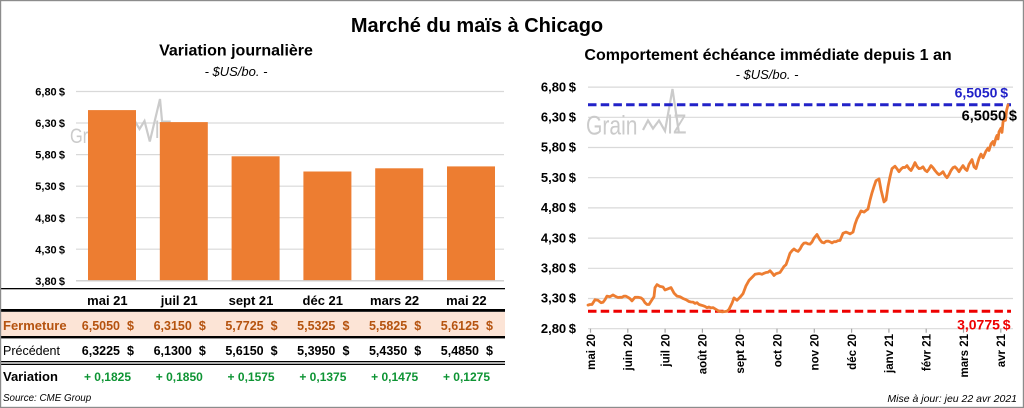 The width and height of the screenshot is (1024, 408). What do you see at coordinates (592, 352) in the screenshot?
I see `svg-text: mai 20` at bounding box center [592, 352].